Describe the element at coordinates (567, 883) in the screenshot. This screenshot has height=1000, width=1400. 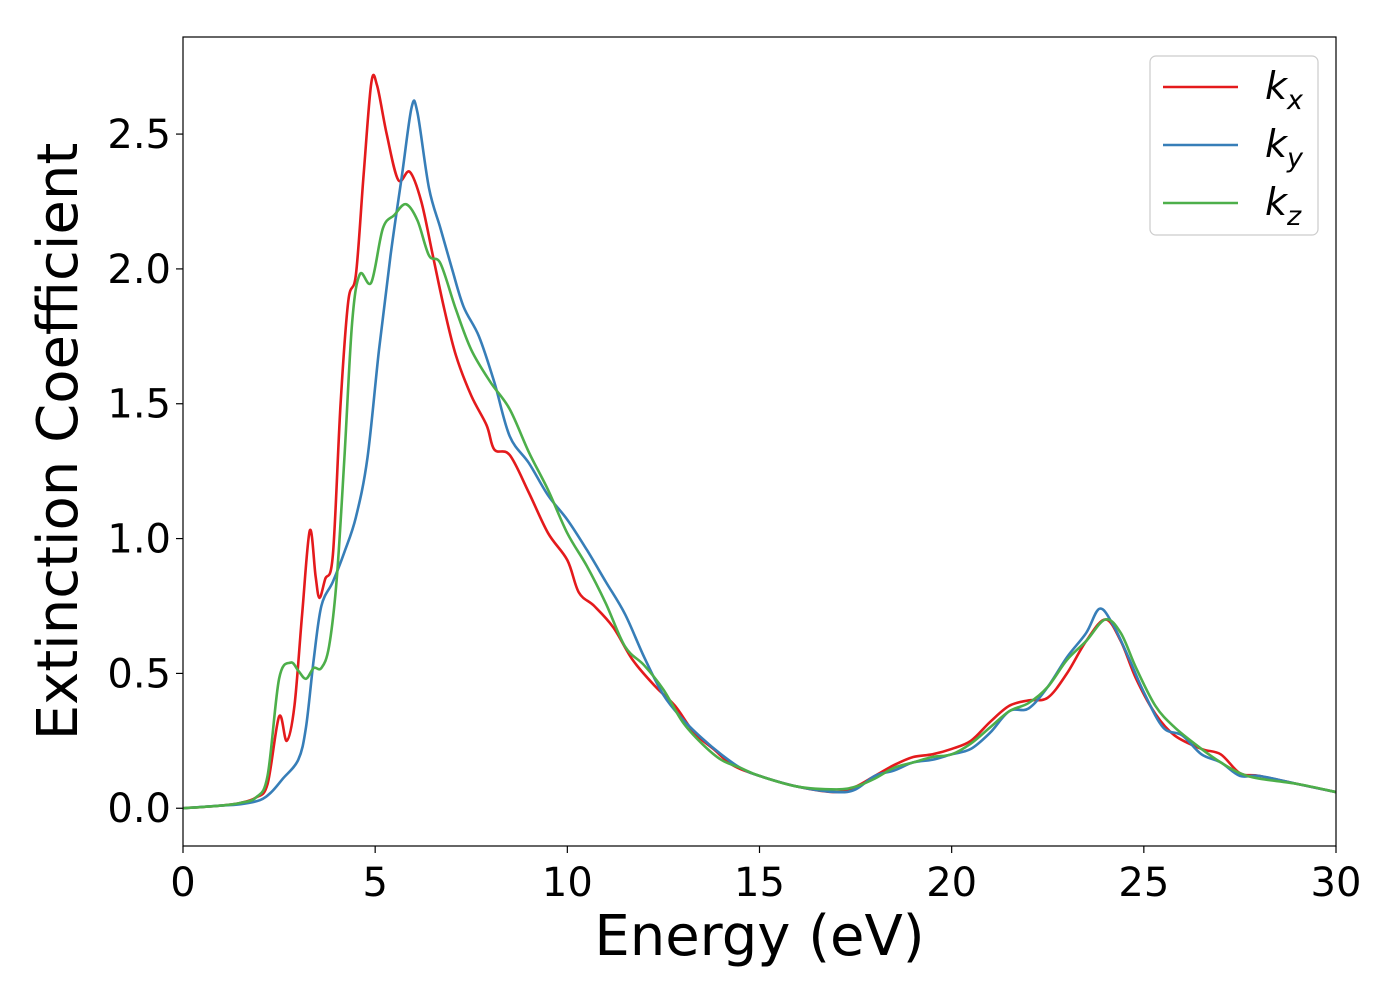
I see `x-tick-label: 10` at that location.